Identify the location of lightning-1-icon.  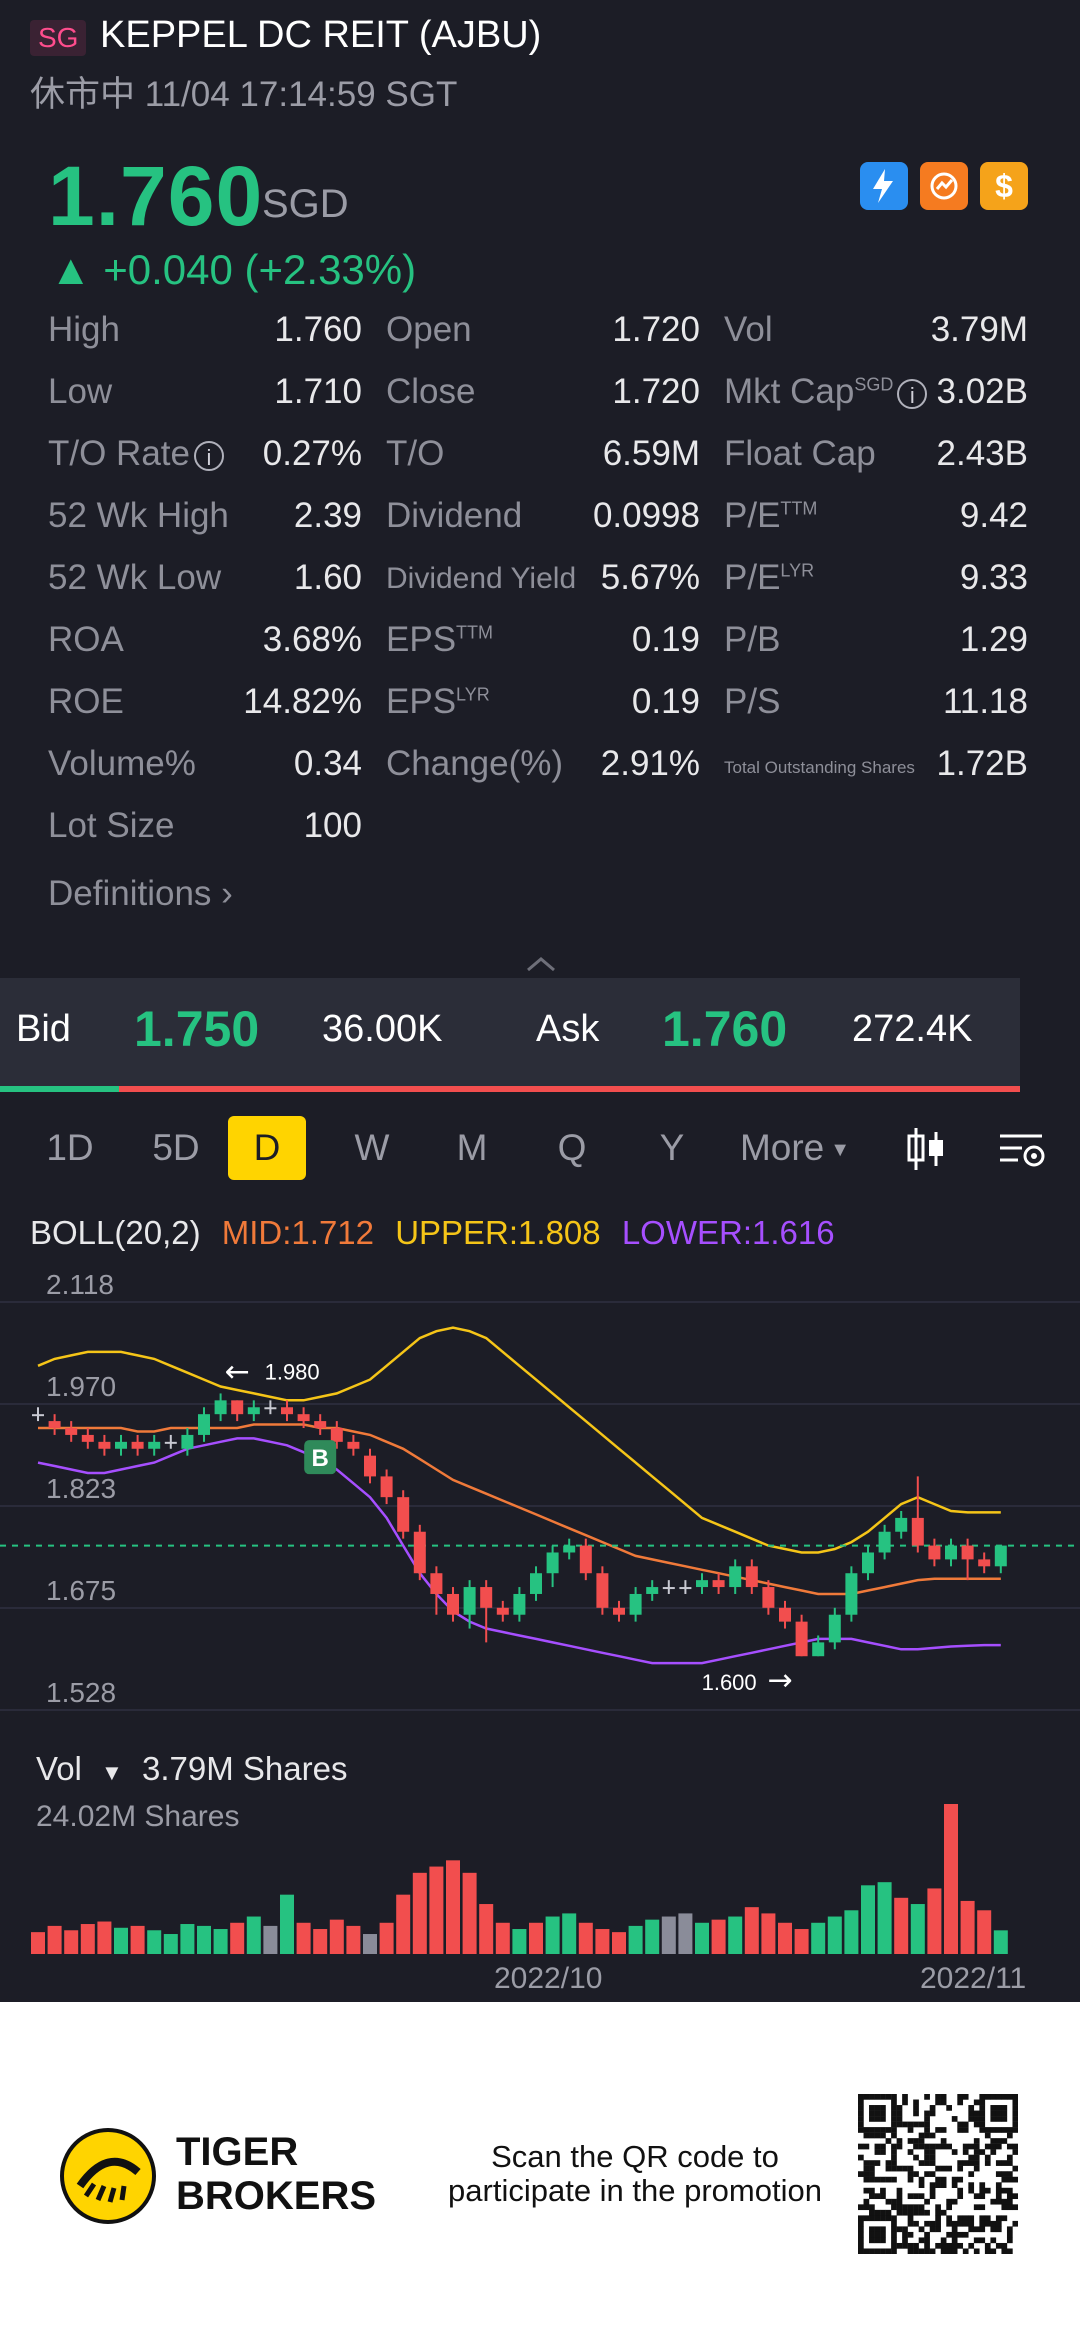
(884, 186).